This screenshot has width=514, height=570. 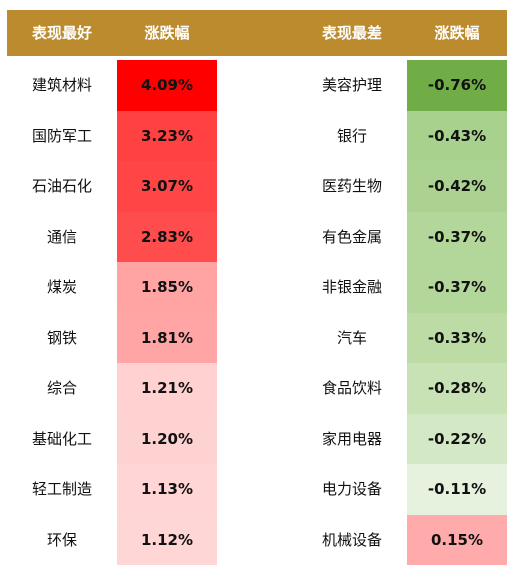 I want to click on best-sector-change: 1.85%, so click(x=167, y=287).